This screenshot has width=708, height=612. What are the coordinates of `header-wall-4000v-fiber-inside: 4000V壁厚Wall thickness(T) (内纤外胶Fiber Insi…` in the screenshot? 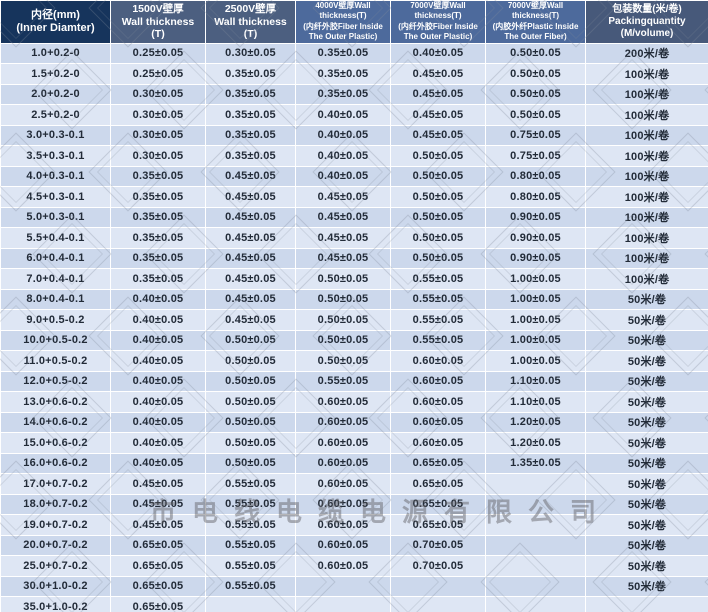 It's located at (343, 22).